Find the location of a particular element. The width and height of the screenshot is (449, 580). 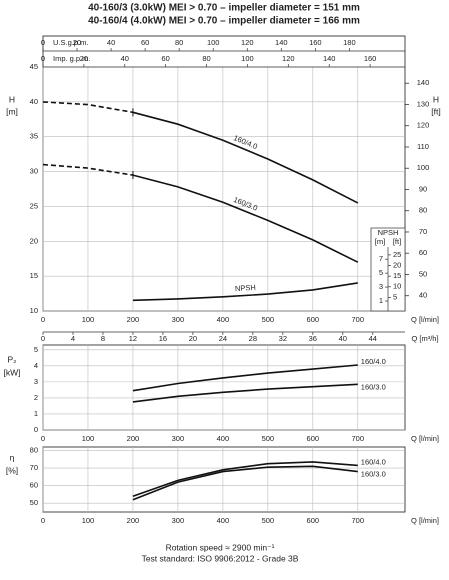

y-axis-unit: [%] is located at coordinates (12, 470).